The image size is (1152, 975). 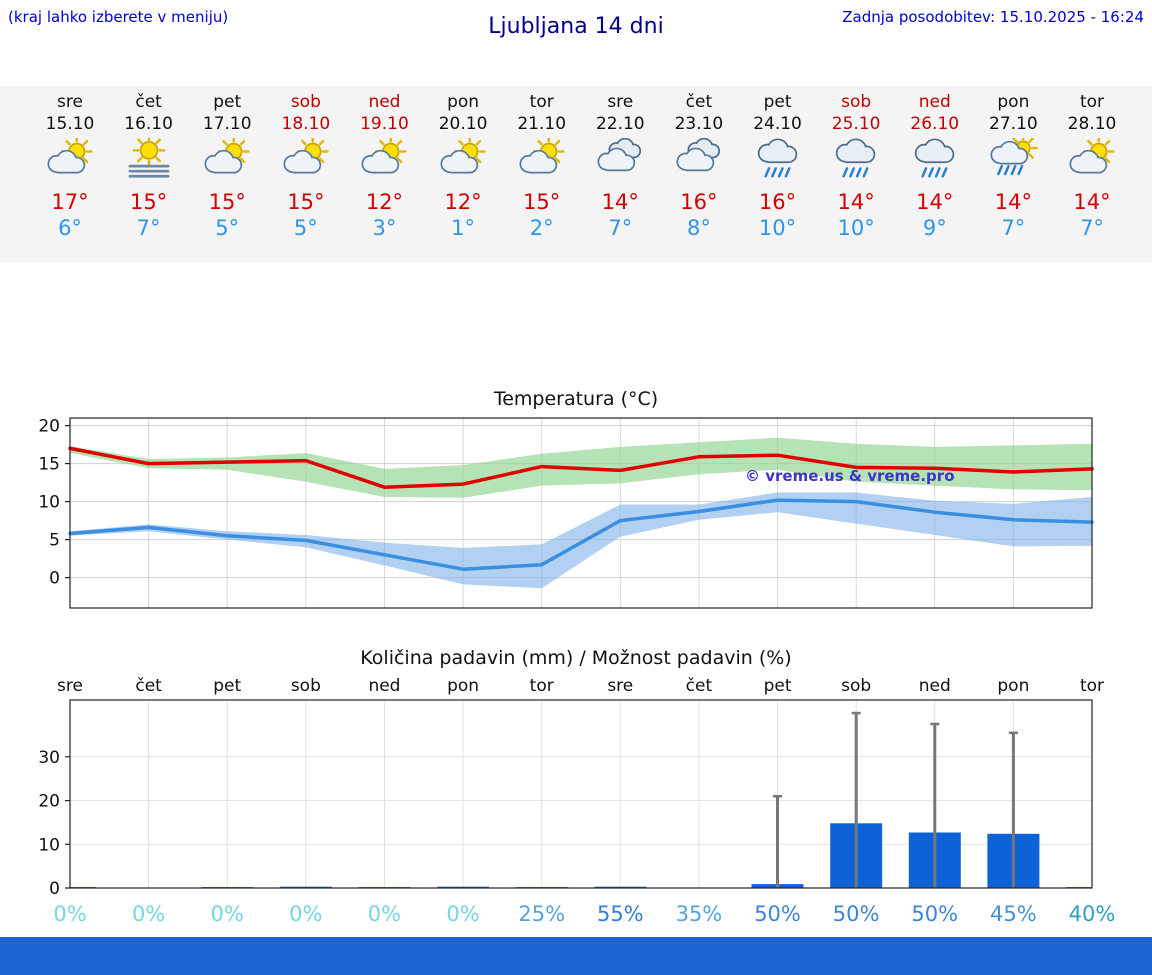 I want to click on forecast-day: čet 23.10 16° 8°, so click(x=699, y=166).